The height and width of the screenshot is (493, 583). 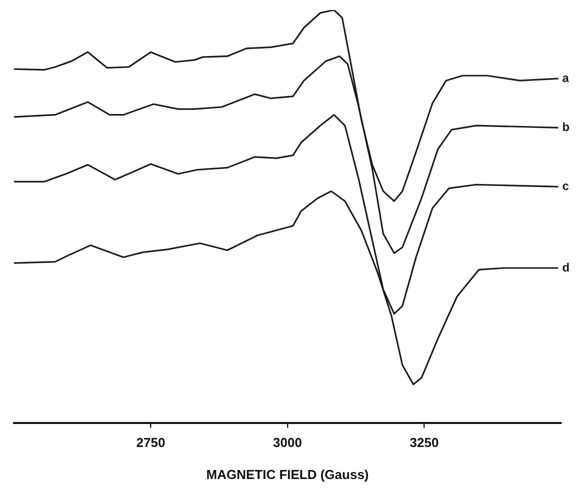 I want to click on series-label: d, so click(x=566, y=267).